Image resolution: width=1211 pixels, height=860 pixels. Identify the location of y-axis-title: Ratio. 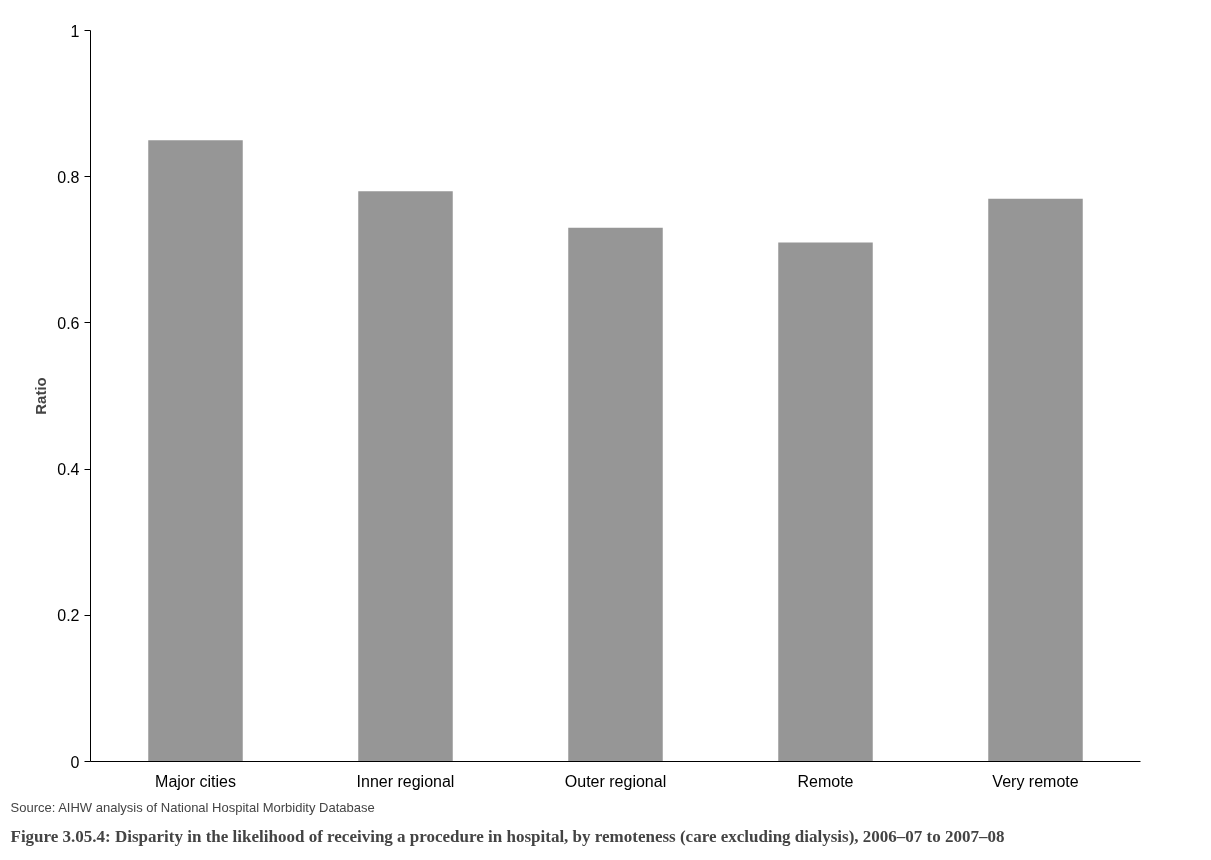
(41, 396).